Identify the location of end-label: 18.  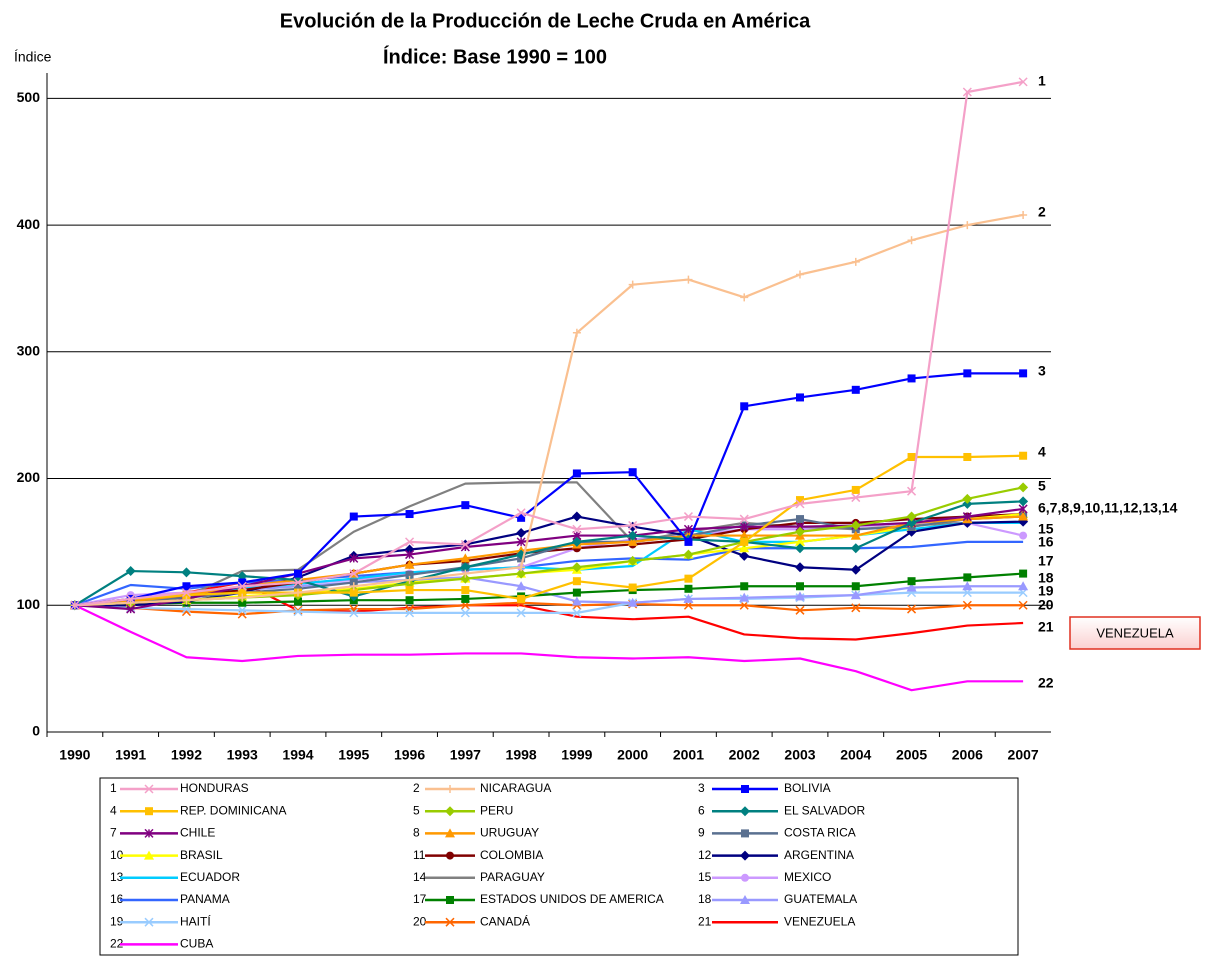
(1046, 578).